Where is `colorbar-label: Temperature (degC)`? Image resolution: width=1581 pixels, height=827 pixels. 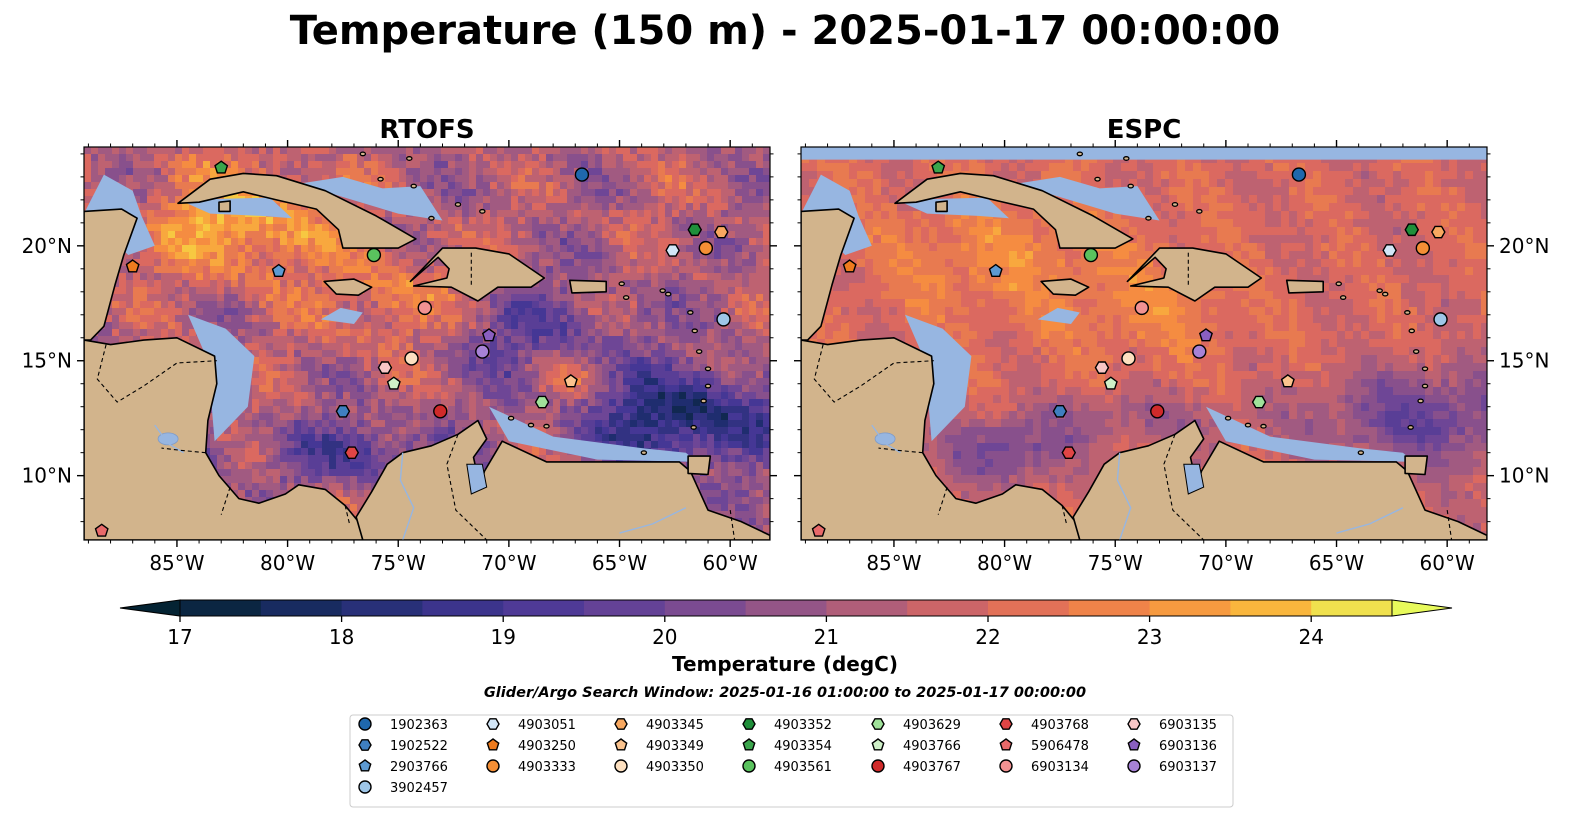
colorbar-label: Temperature (degC) is located at coordinates (785, 664).